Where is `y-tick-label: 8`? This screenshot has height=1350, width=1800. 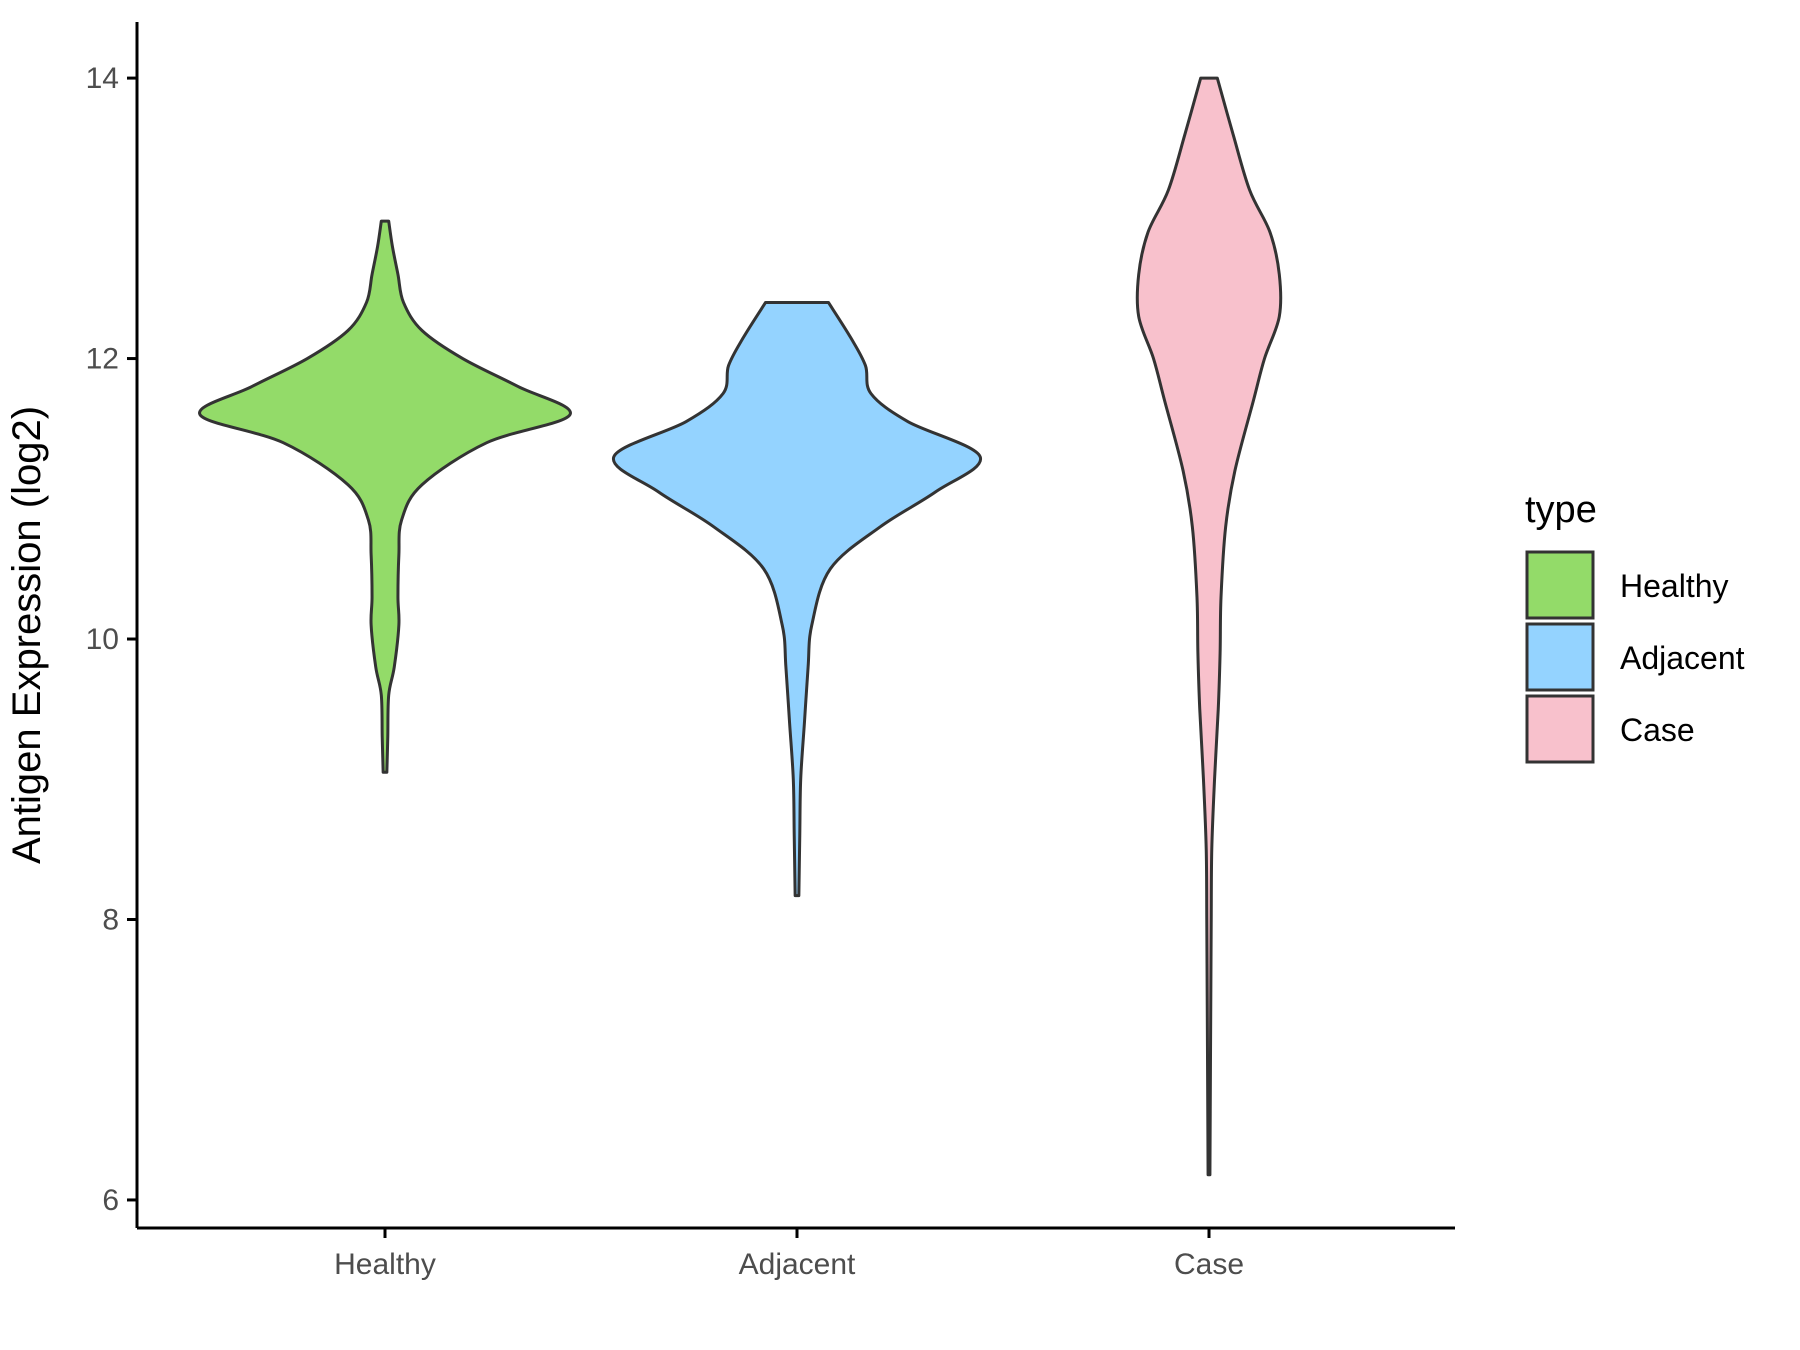 y-tick-label: 8 is located at coordinates (110, 919).